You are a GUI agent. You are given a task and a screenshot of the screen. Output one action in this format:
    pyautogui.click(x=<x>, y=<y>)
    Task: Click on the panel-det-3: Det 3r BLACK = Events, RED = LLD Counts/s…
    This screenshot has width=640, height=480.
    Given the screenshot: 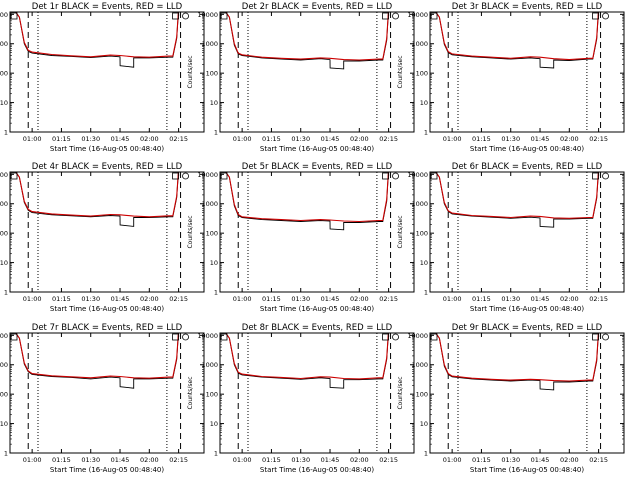 What is the action you would take?
    pyautogui.click(x=511, y=77)
    